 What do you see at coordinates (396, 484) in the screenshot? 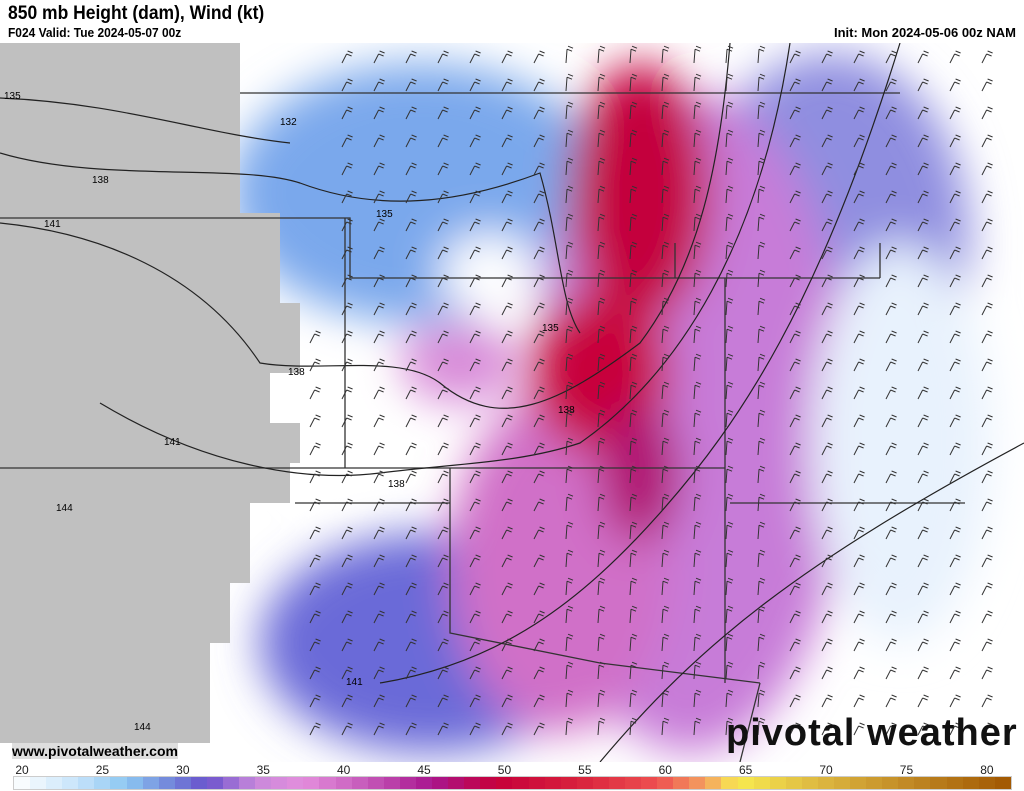
I see `contour-label: 138` at bounding box center [396, 484].